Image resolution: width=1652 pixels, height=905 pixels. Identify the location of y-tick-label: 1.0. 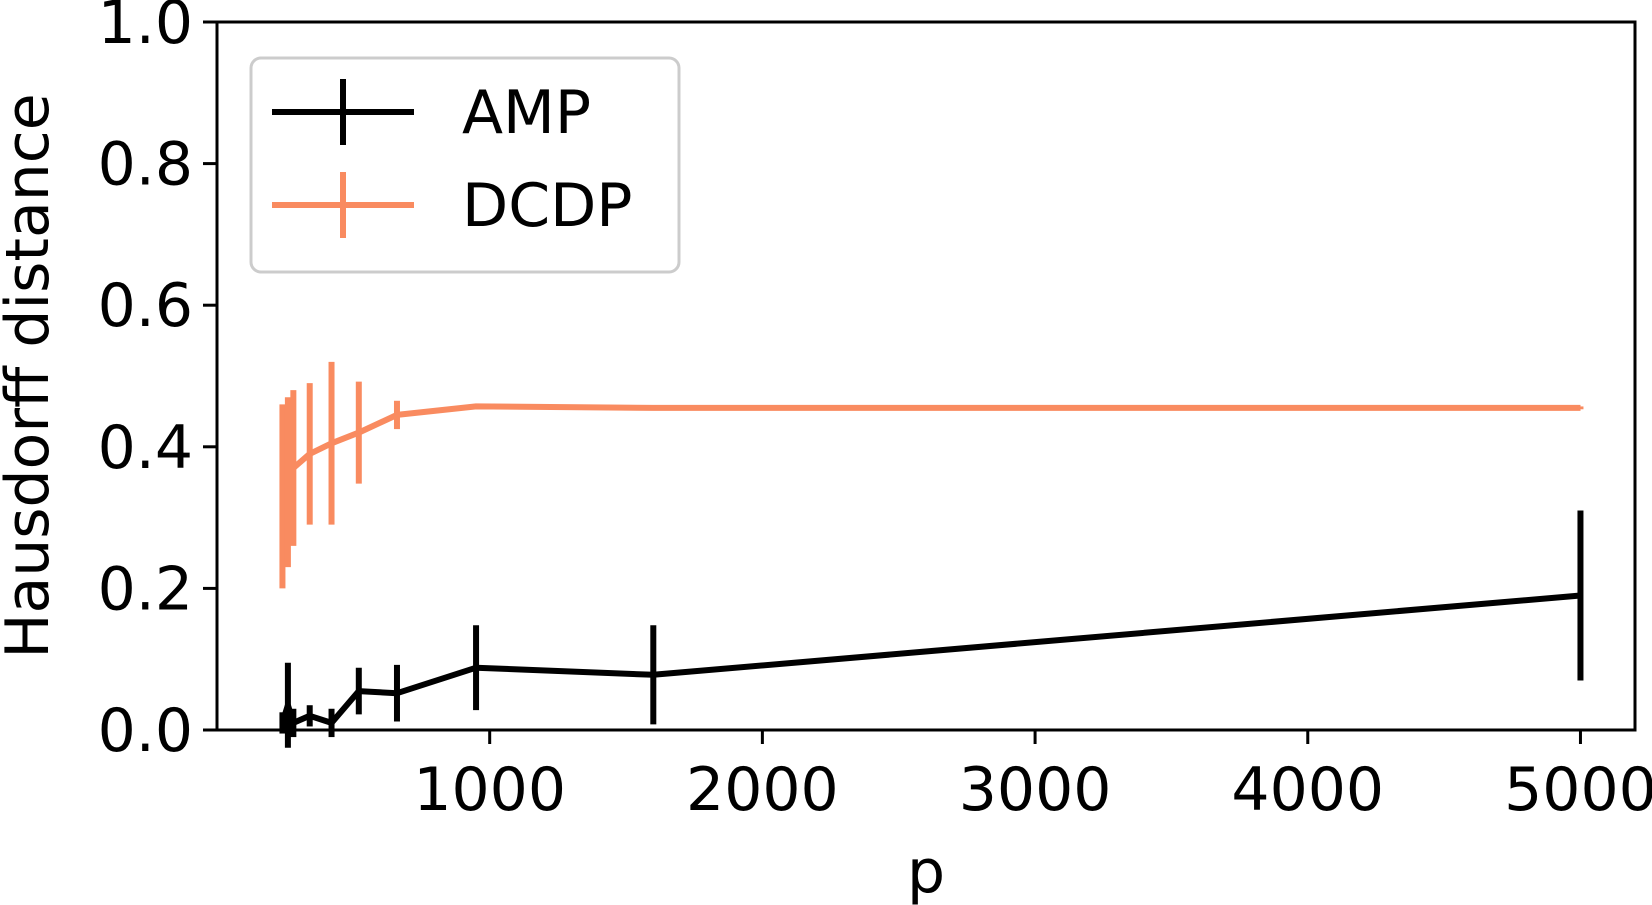
(145, 29).